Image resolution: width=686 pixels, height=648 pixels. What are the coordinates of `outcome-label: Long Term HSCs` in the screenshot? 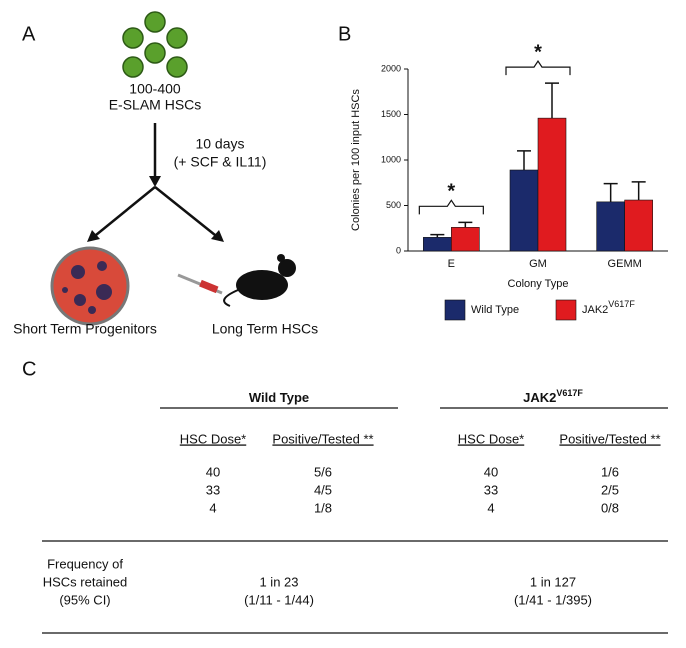 It's located at (265, 329).